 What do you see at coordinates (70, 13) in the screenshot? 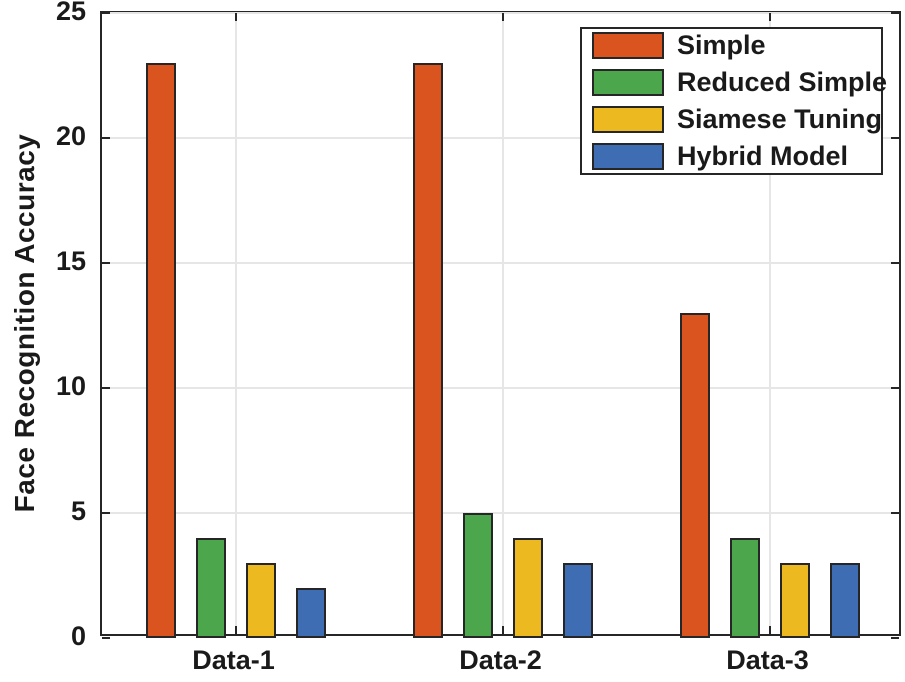
I see `y-tick-label-25: 25` at bounding box center [70, 13].